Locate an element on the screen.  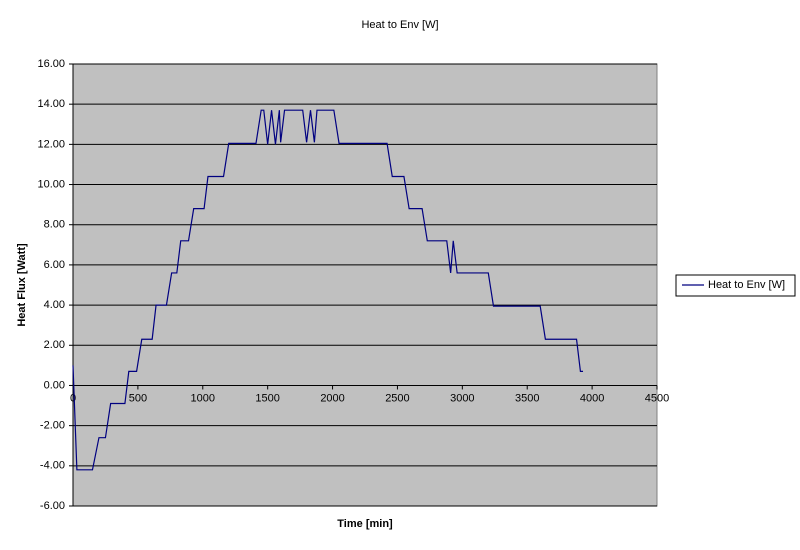
x-axis-label: Time [min] is located at coordinates (365, 524).